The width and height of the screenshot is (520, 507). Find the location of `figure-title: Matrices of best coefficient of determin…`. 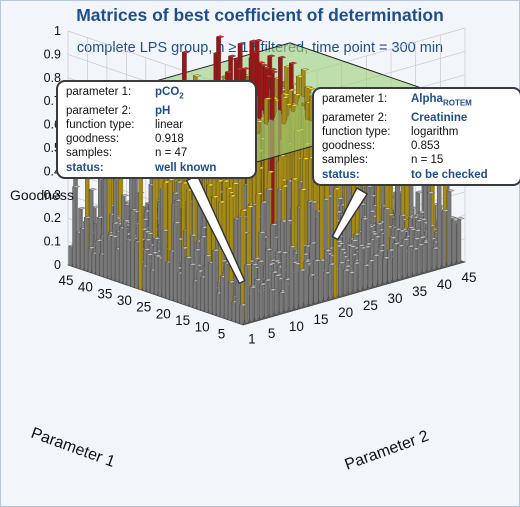

figure-title: Matrices of best coefficient of determin… is located at coordinates (260, 15).